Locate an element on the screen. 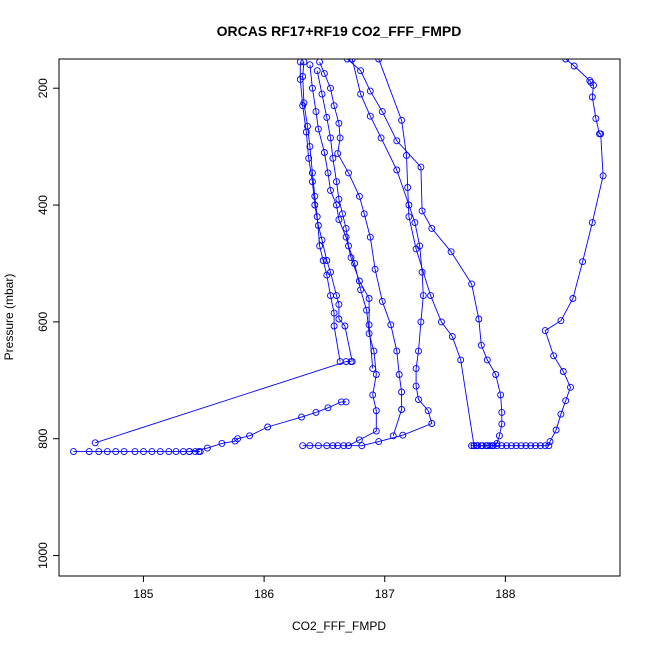 The width and height of the screenshot is (650, 650). y-tick-label: 400 is located at coordinates (43, 205).